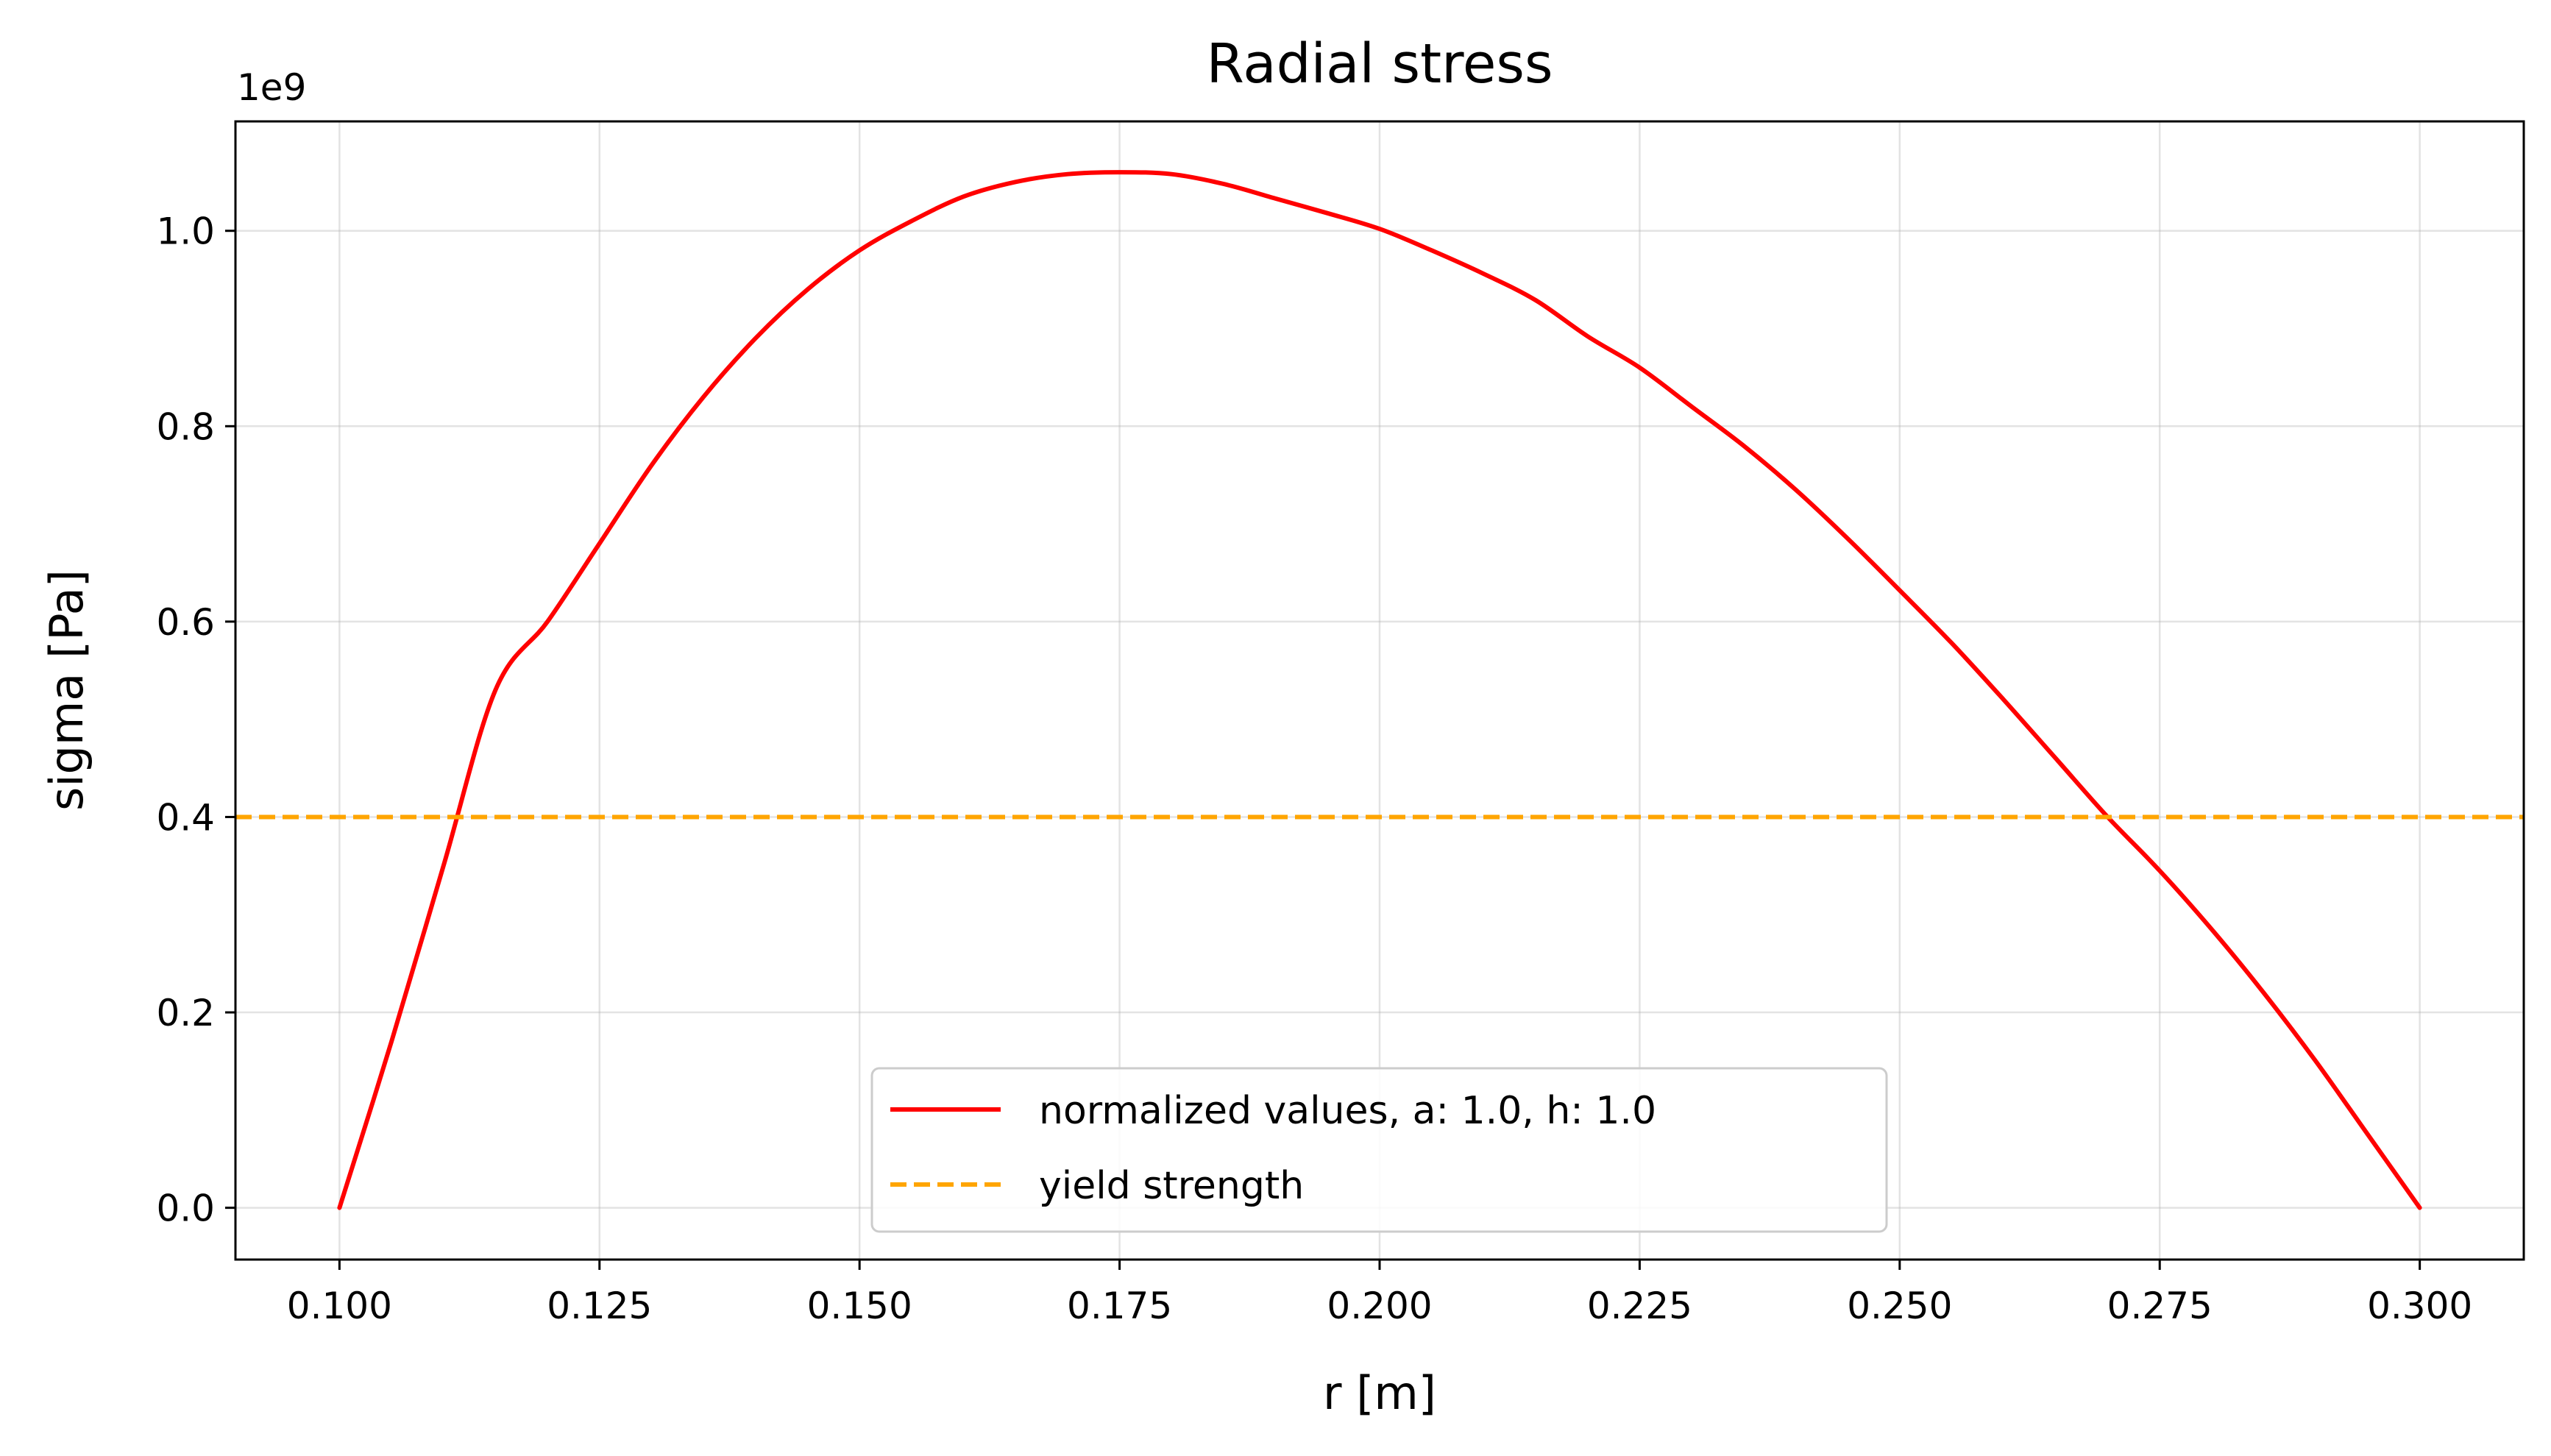 The height and width of the screenshot is (1456, 2551). Describe the element at coordinates (2419, 1306) in the screenshot. I see `x-tick-label: 0.300` at that location.